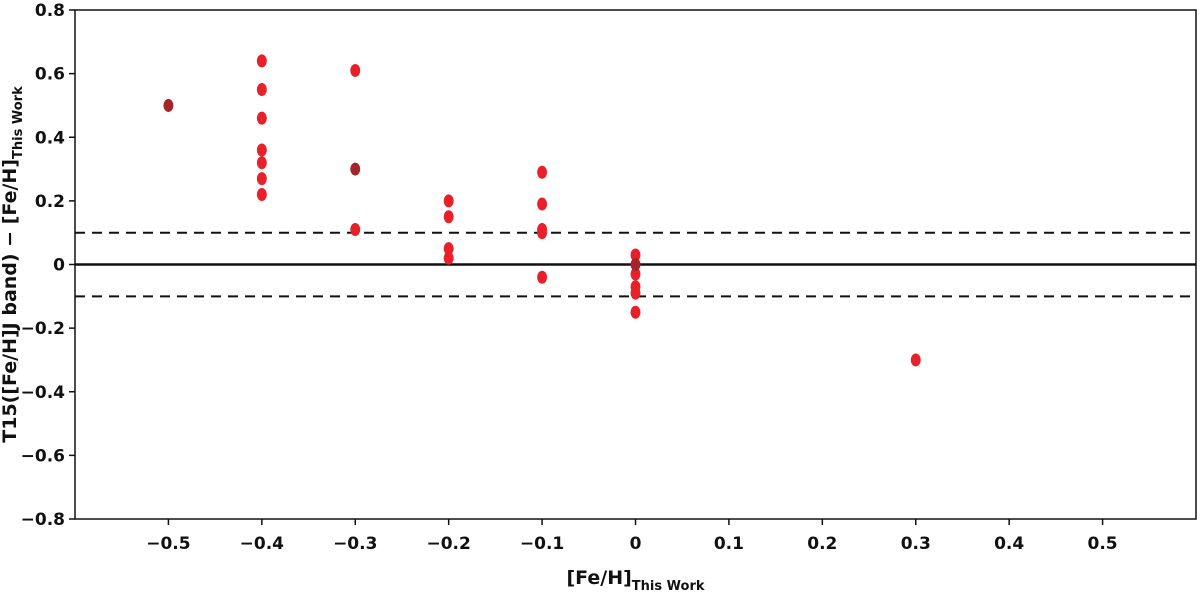 Image resolution: width=1200 pixels, height=596 pixels. What do you see at coordinates (50, 11) in the screenshot?
I see `y-tick-label: 0.8` at bounding box center [50, 11].